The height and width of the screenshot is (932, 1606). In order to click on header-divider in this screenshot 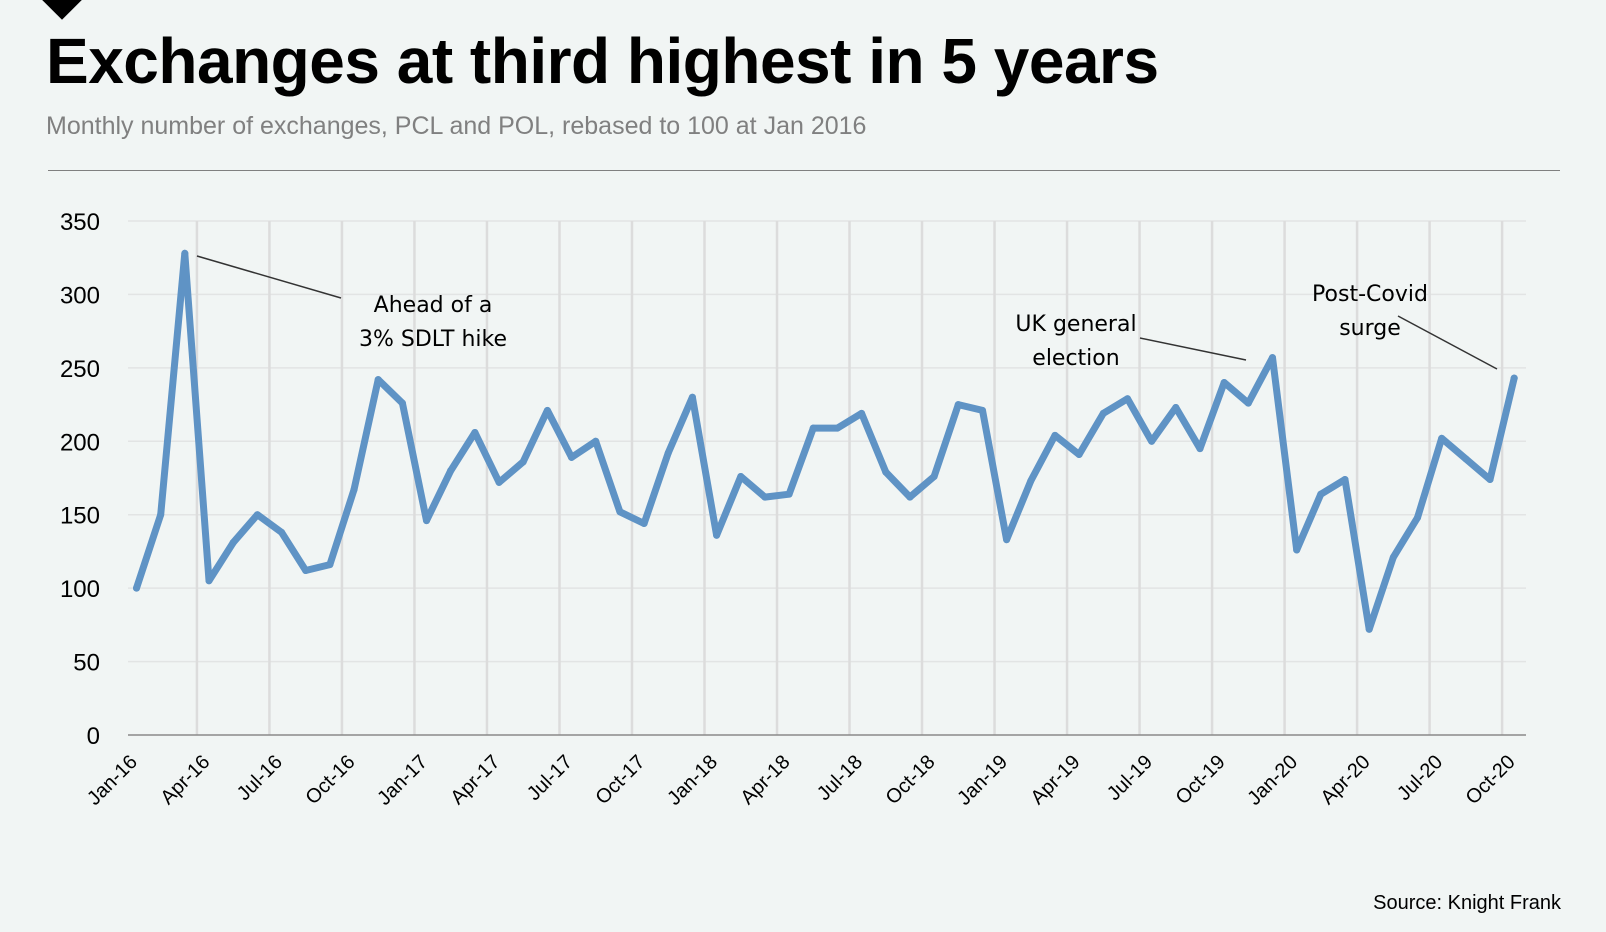, I will do `click(804, 170)`.